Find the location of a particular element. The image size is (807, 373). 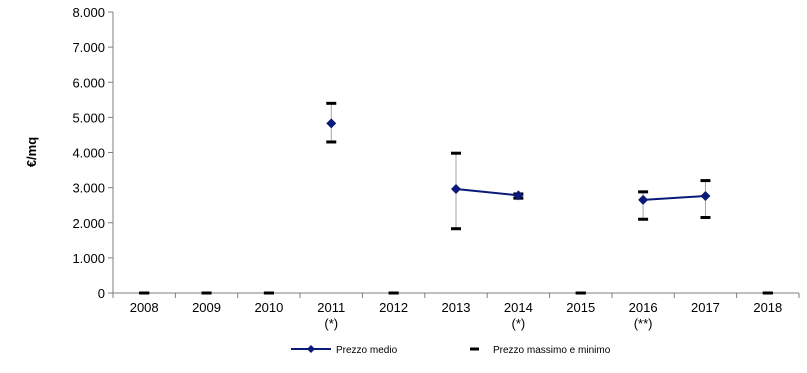

legend-item-prezzo-massimo-minimo: Prezzo massimo e minimo is located at coordinates (540, 350).